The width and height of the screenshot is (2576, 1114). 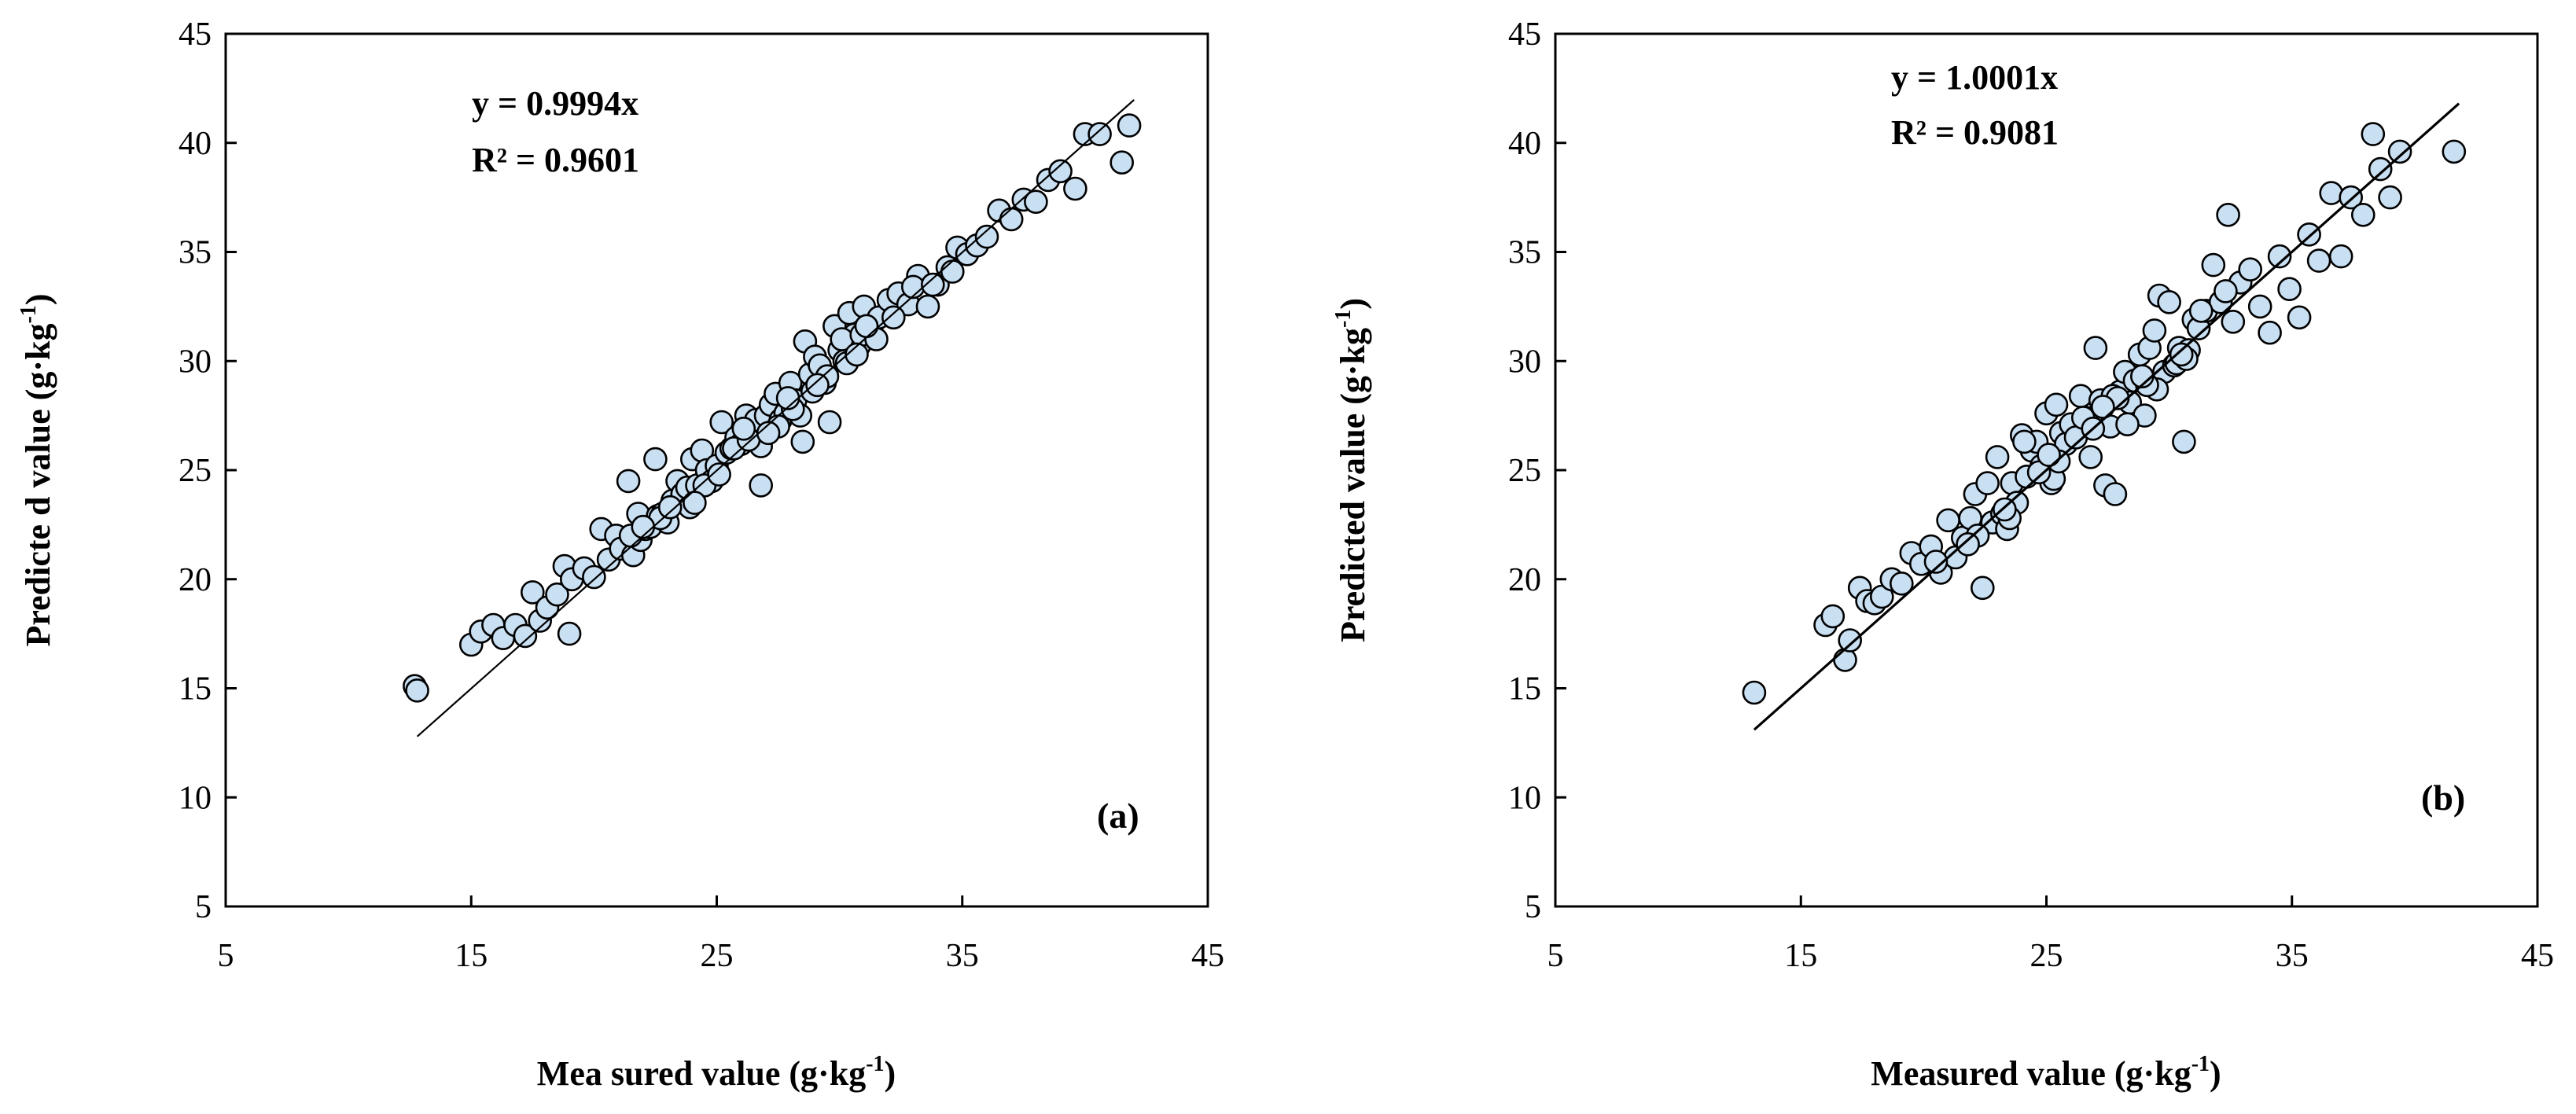 I want to click on panel-a-x-axis-title: Mea sured value (g·kg-1), so click(x=717, y=1072).